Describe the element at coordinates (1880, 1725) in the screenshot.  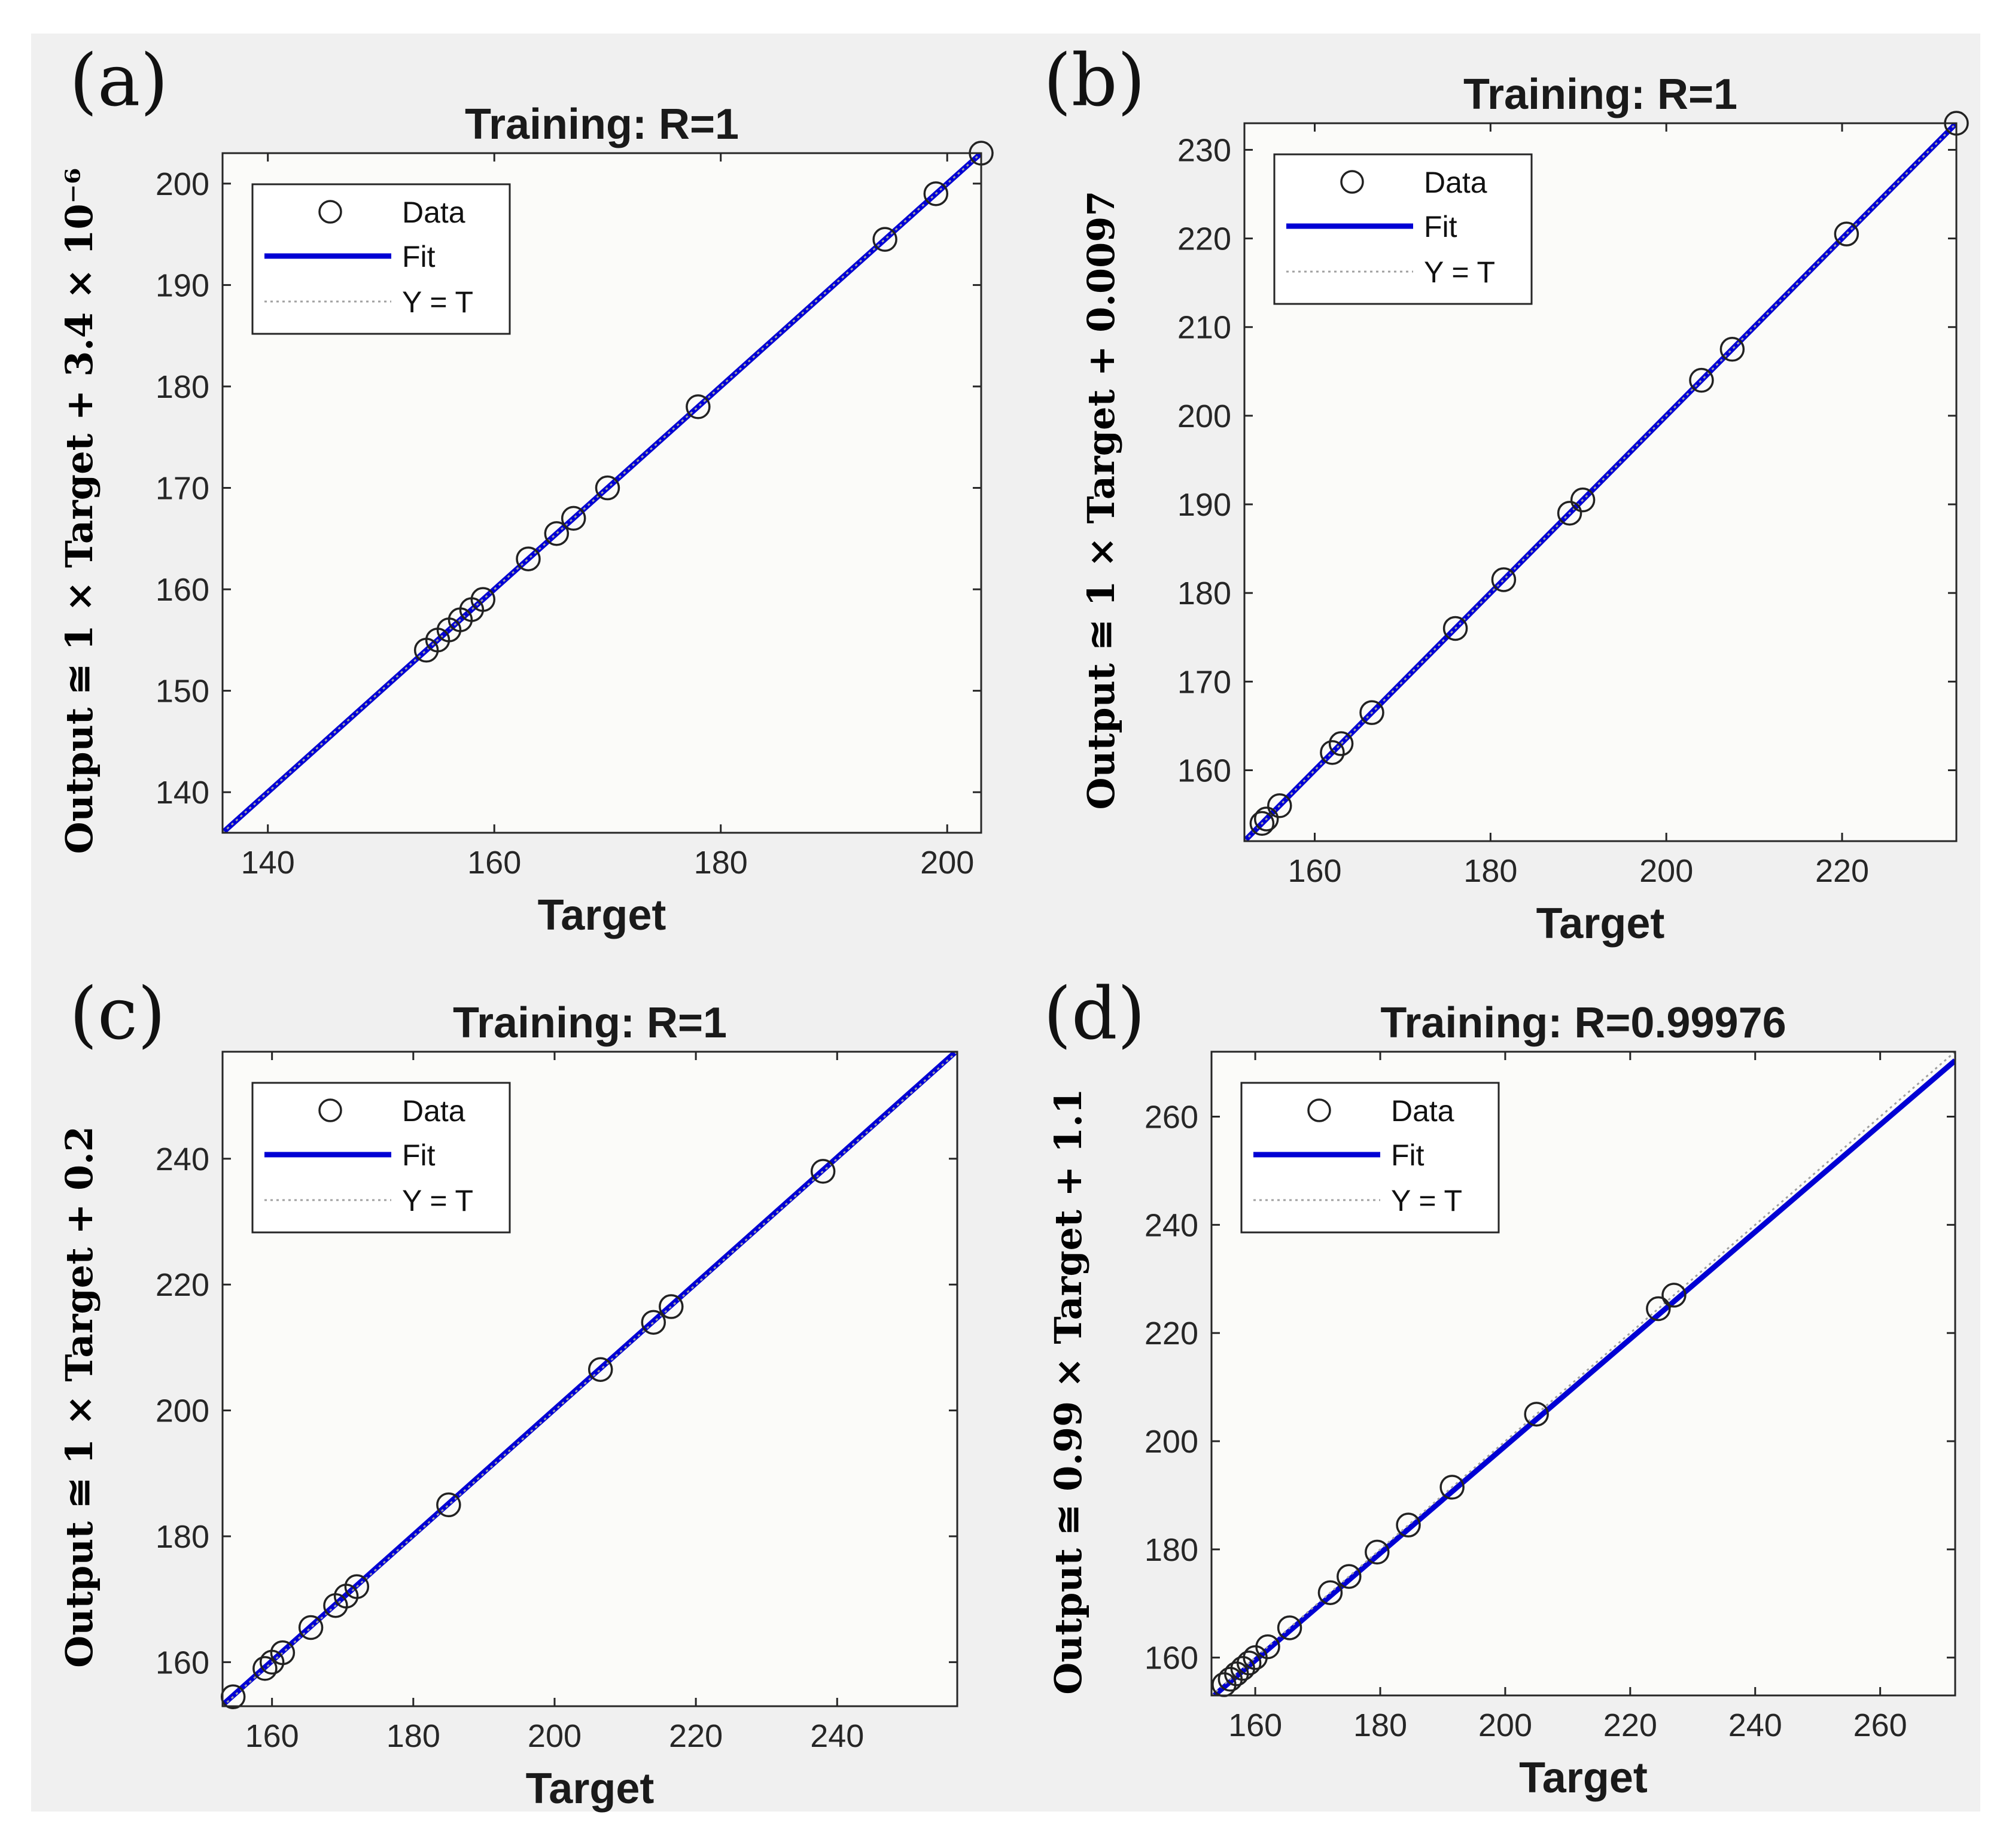
I see `x-tick-label: 260` at that location.